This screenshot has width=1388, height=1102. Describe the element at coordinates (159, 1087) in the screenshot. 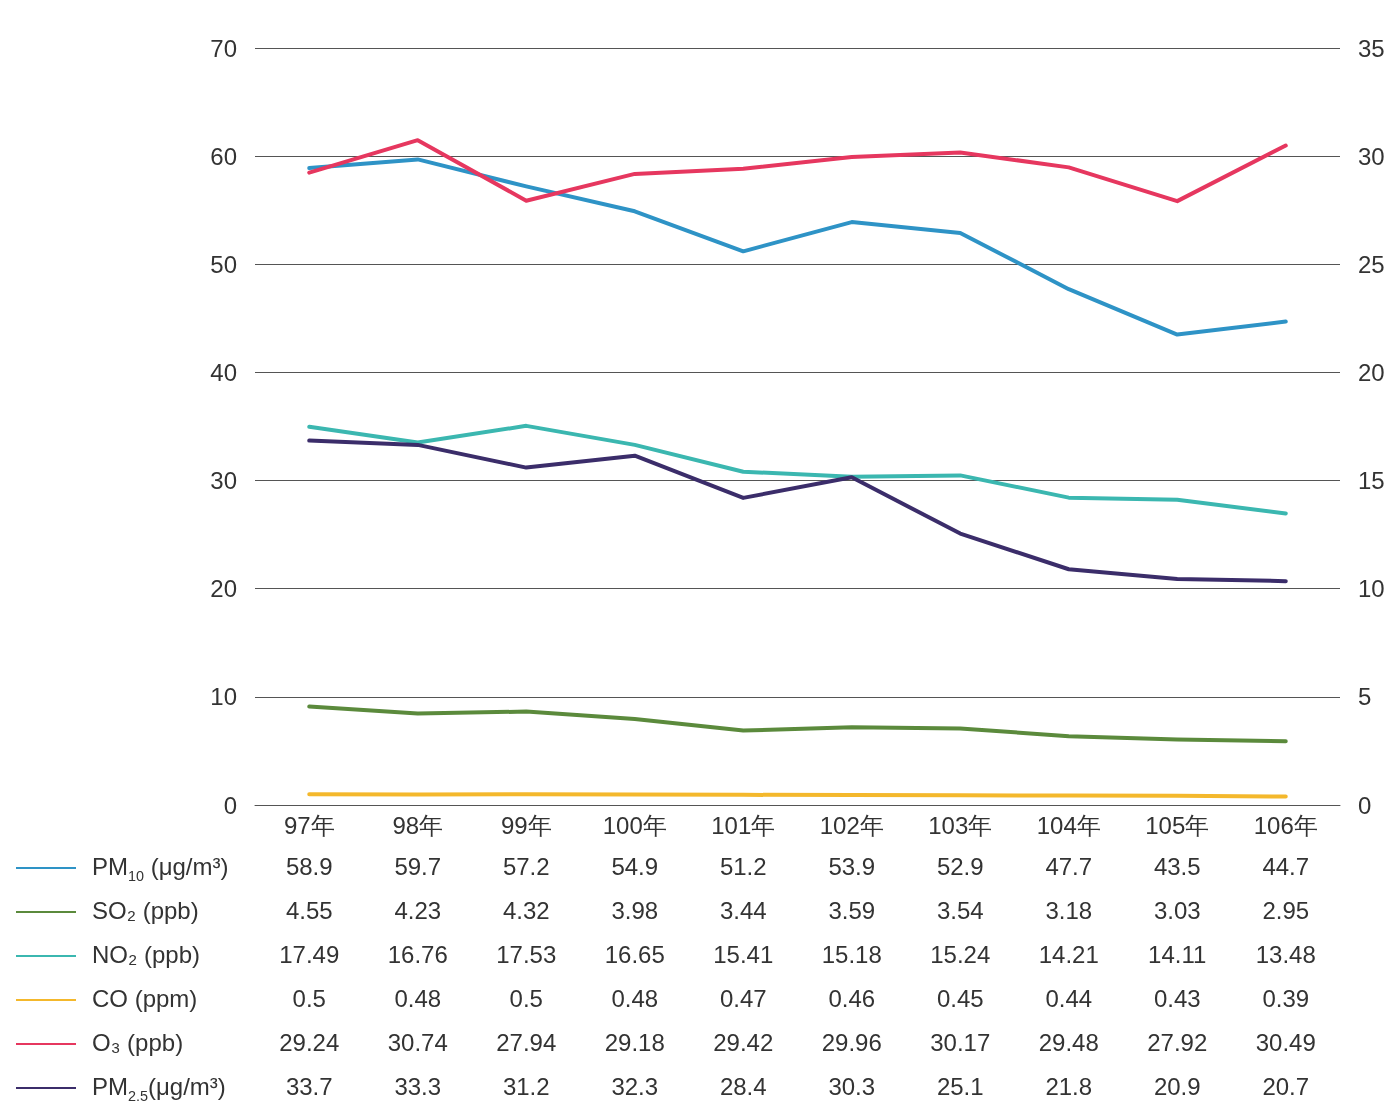

I see `legend-label: PM$_{2.5}$(μg/m³)` at that location.